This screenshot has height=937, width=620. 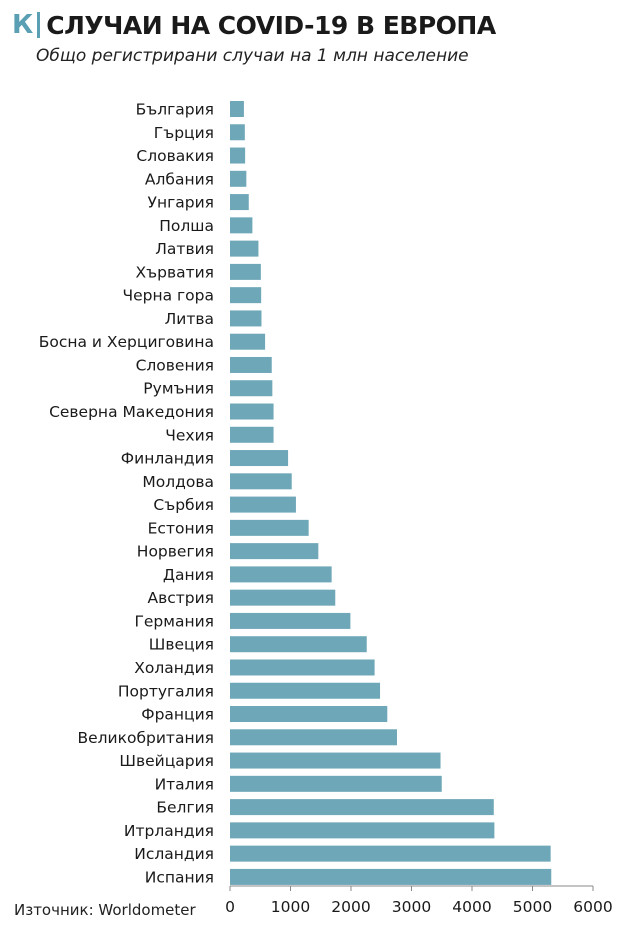 What do you see at coordinates (189, 435) in the screenshot?
I see `category-label: Чехия` at bounding box center [189, 435].